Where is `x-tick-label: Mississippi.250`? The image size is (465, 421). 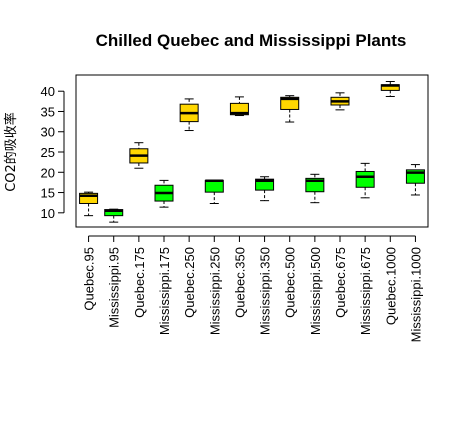
x-tick-label: Mississippi.250 is located at coordinates (214, 291).